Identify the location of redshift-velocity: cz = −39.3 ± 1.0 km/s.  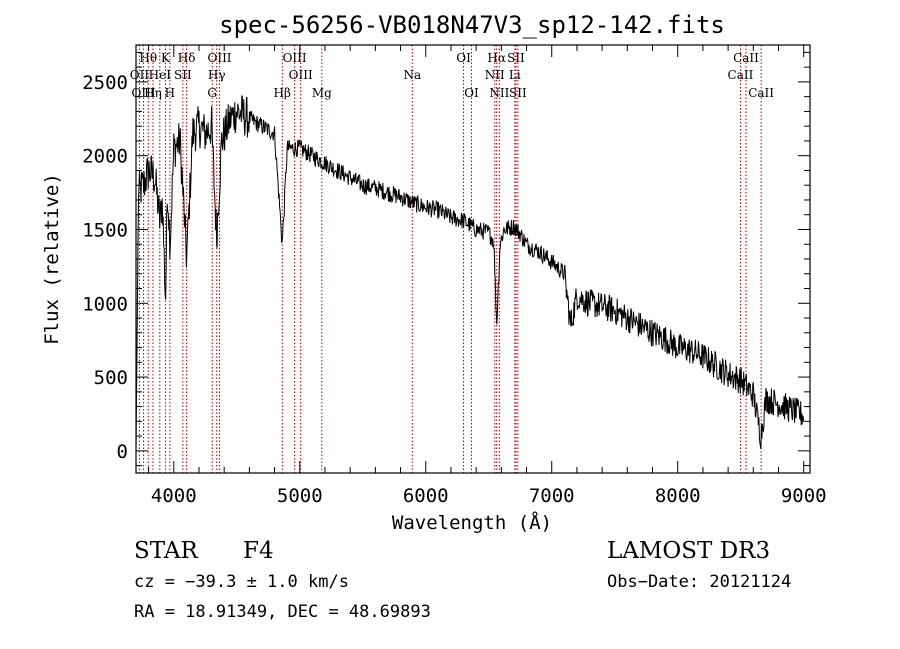
(241, 582).